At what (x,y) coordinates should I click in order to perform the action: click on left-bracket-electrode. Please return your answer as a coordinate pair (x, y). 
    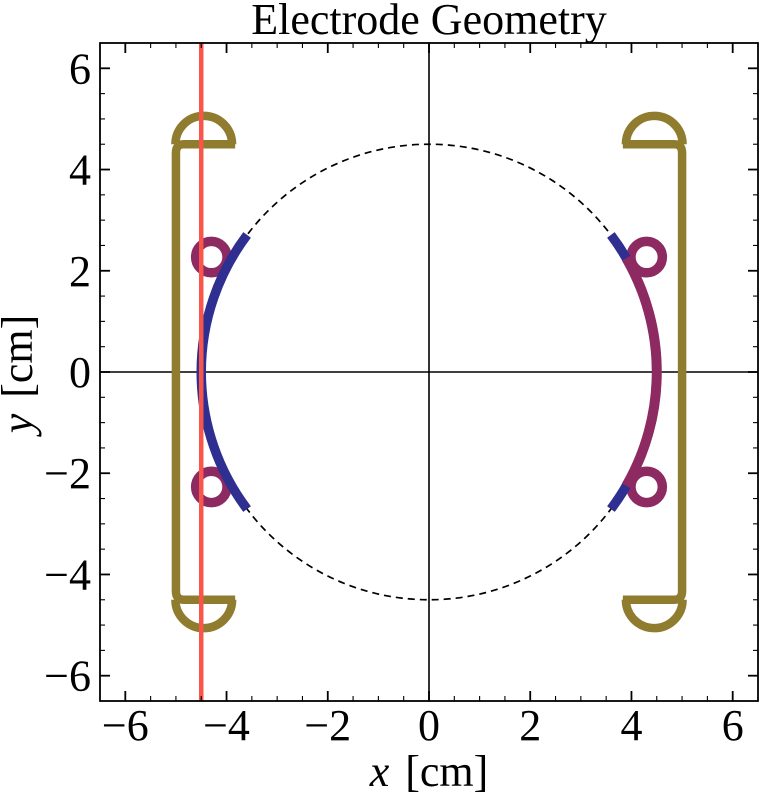
    Looking at the image, I should click on (203, 372).